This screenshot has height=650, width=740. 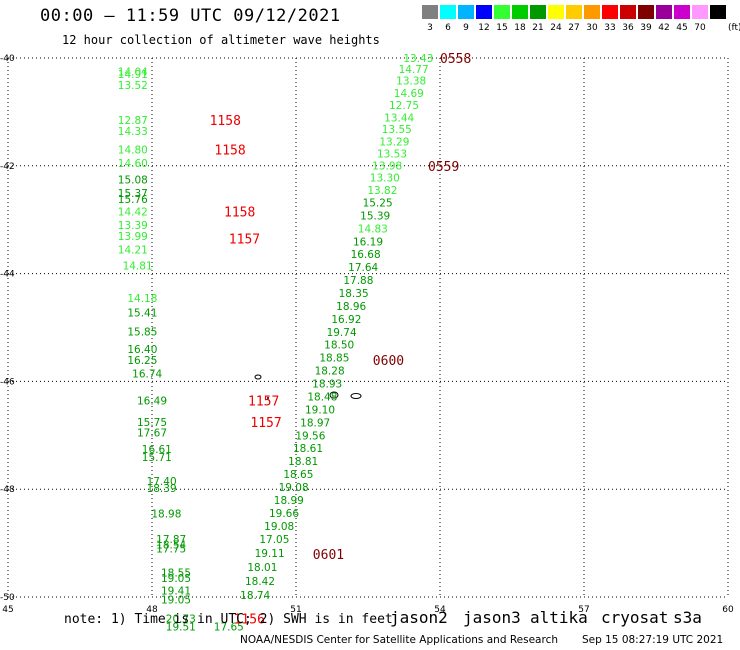 I want to click on time-label: 1156, so click(x=249, y=620).